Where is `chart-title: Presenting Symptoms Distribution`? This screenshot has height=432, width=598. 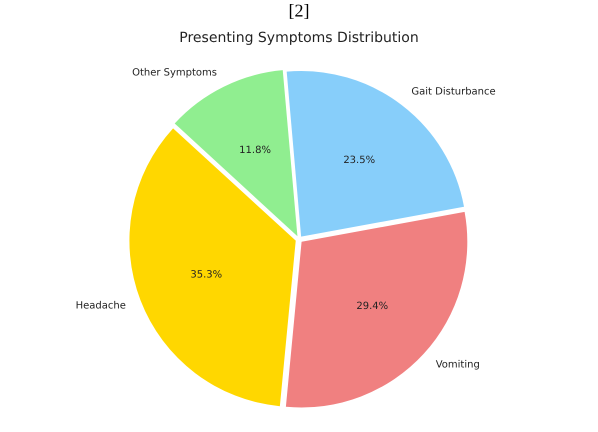 chart-title: Presenting Symptoms Distribution is located at coordinates (299, 38).